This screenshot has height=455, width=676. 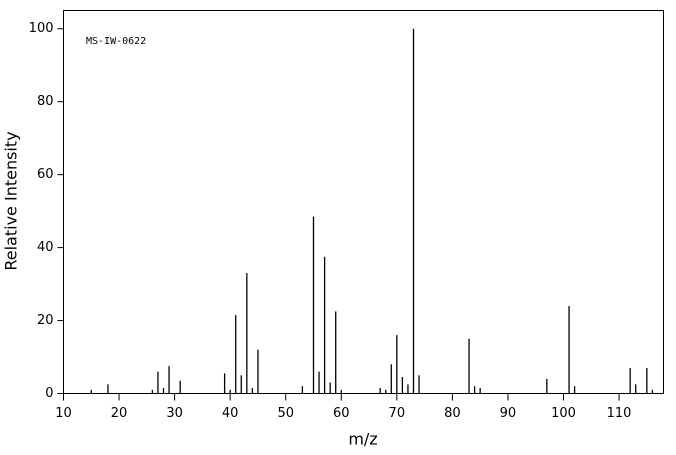 I want to click on x-tick-label: 70, so click(x=397, y=413).